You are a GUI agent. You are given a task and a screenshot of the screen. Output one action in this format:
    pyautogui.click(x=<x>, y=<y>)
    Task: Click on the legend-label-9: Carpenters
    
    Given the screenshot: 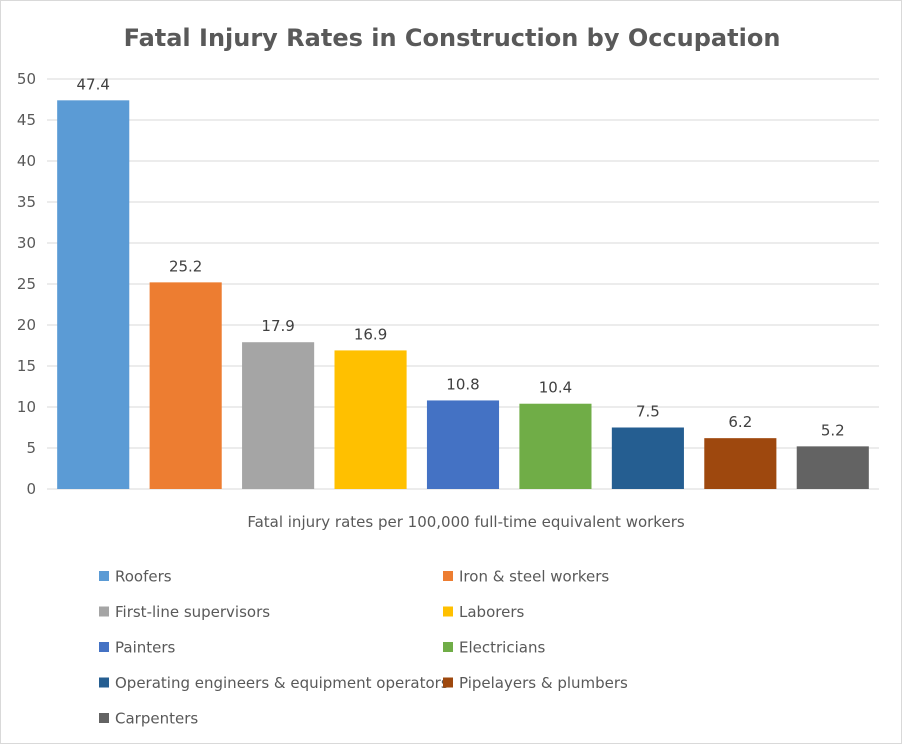 What is the action you would take?
    pyautogui.click(x=156, y=719)
    